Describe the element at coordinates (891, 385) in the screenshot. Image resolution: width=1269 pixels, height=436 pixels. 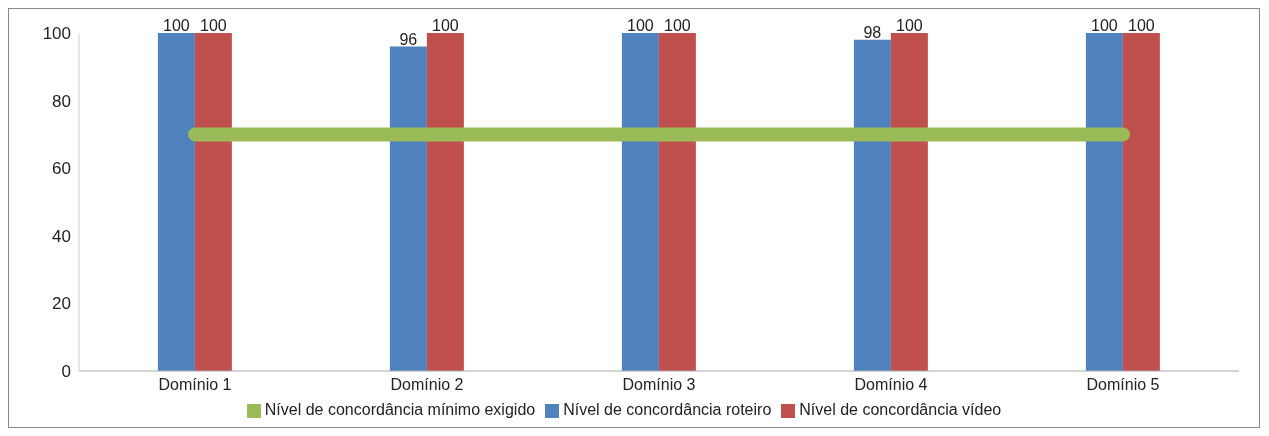
I see `x-tick-label: Domínio 4` at that location.